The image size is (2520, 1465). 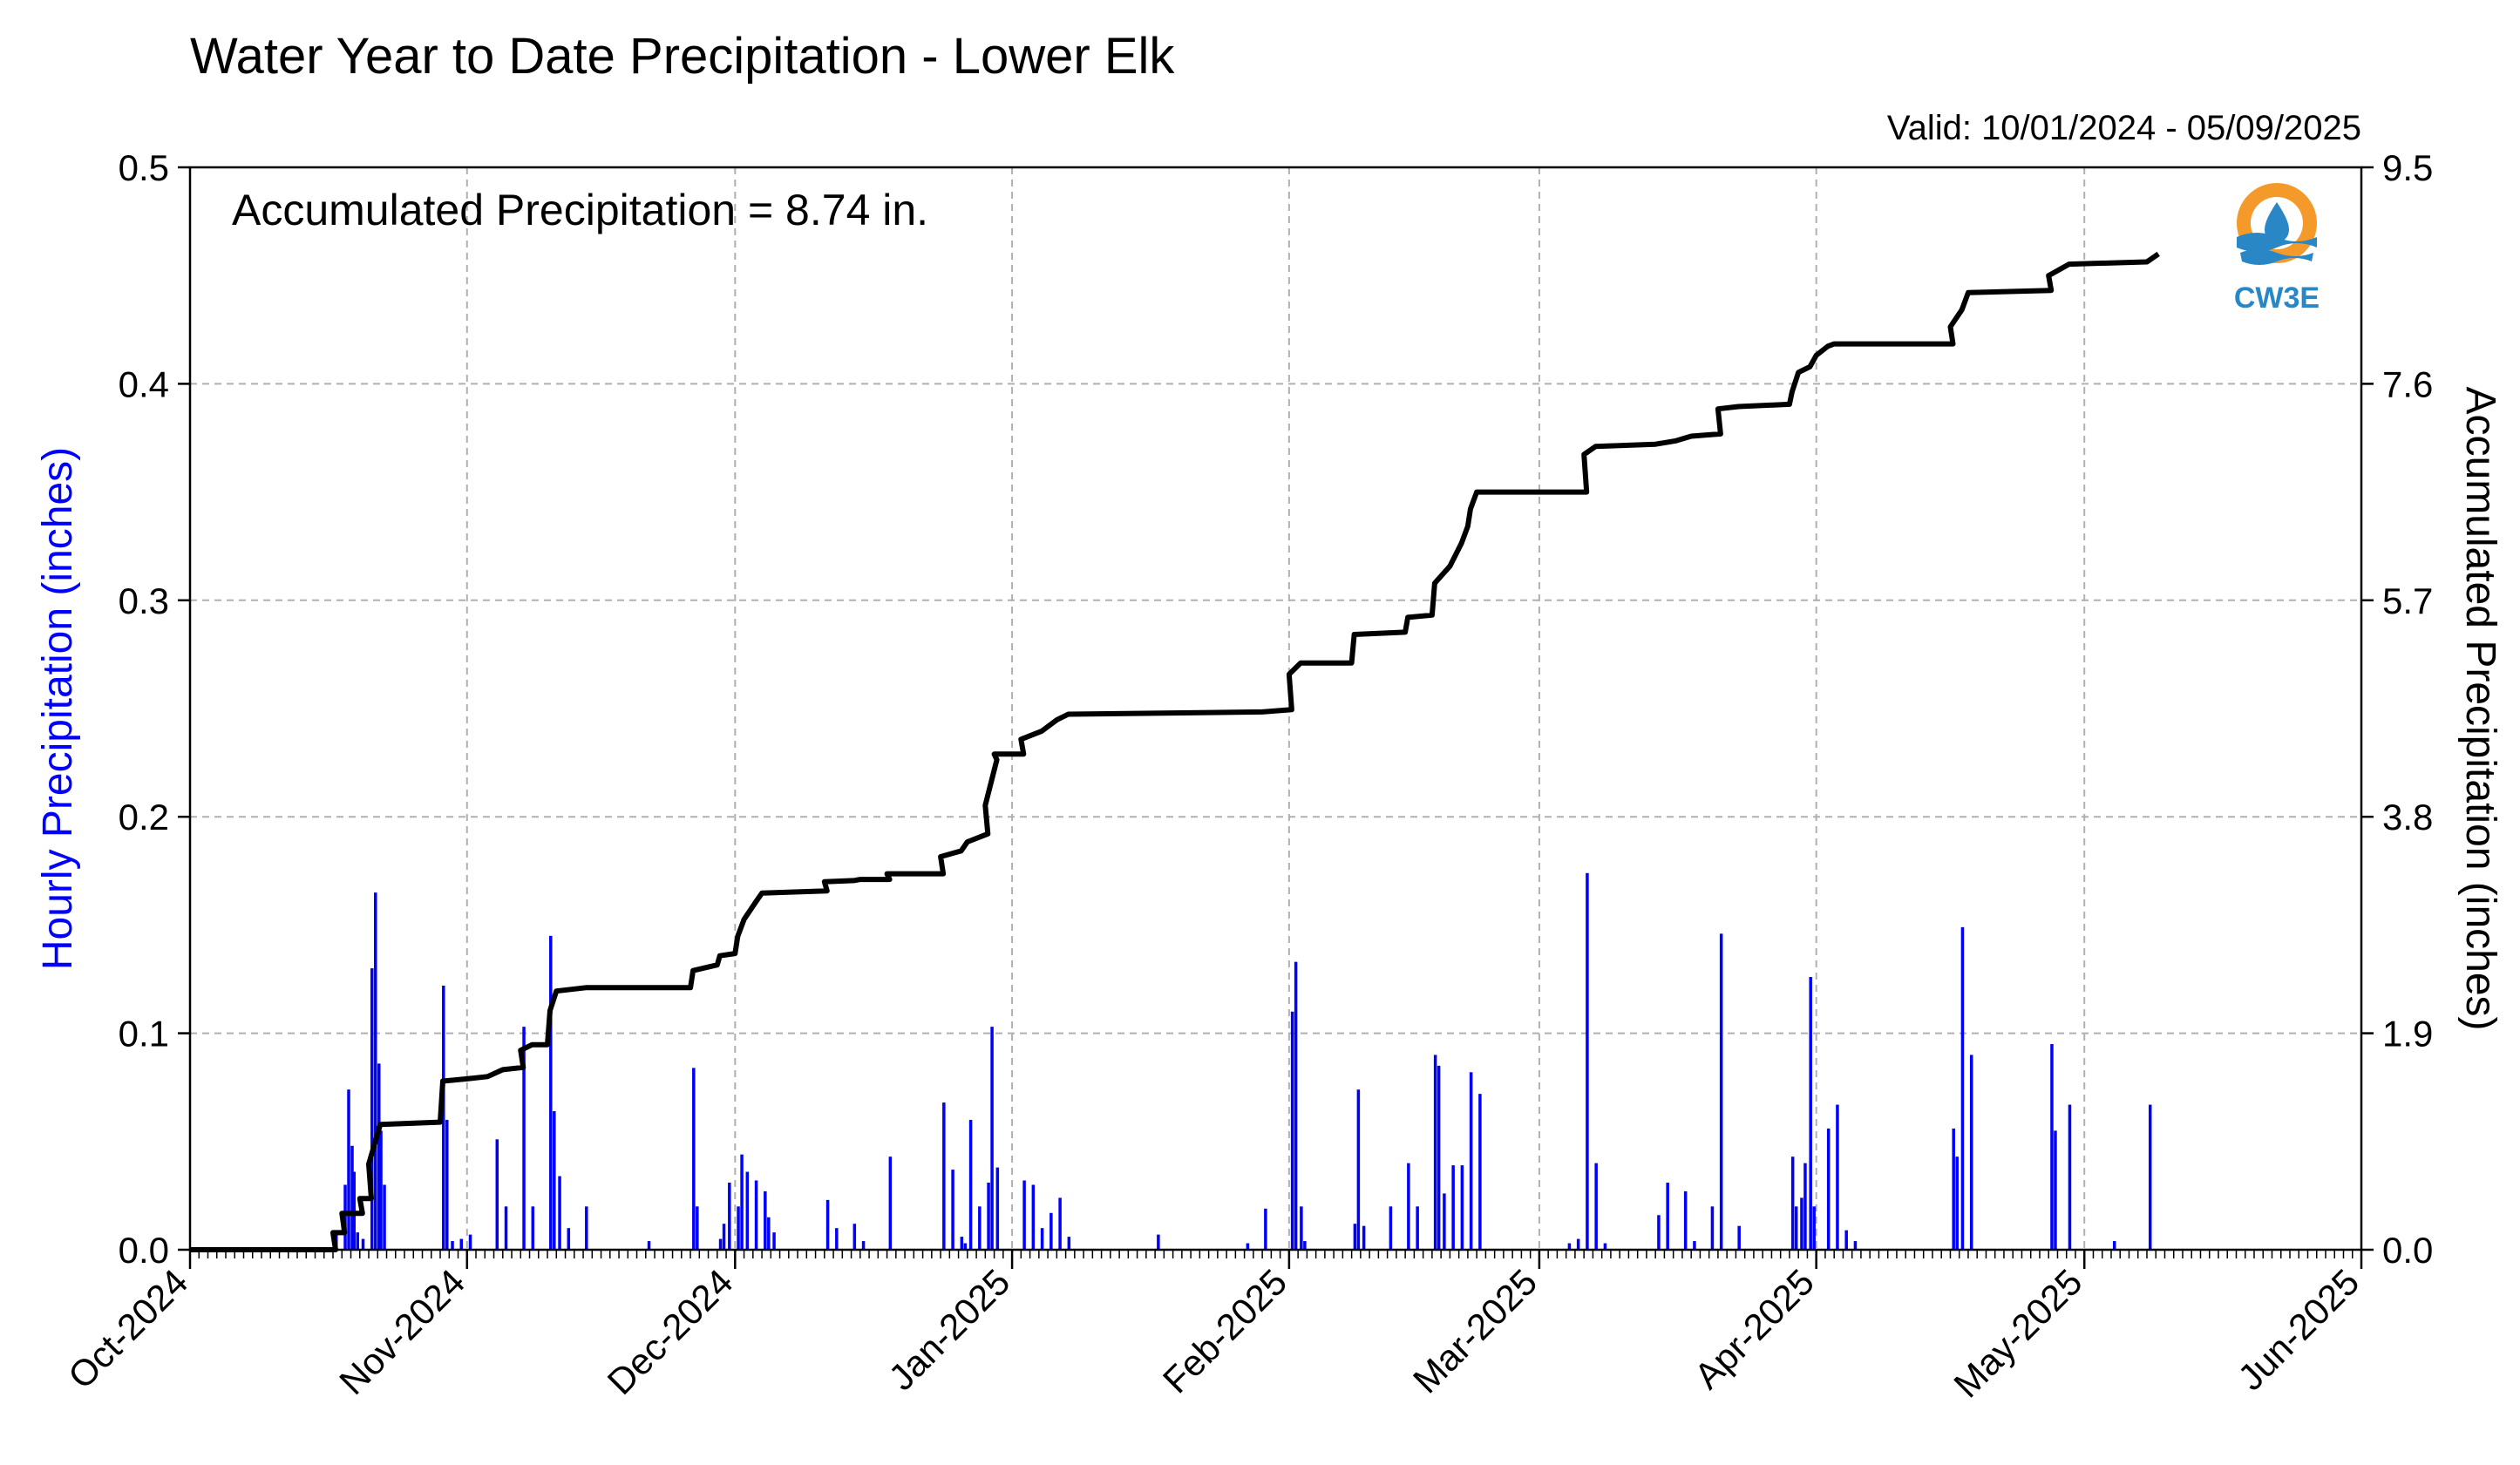 What do you see at coordinates (2124, 128) in the screenshot?
I see `valid-date-range: Valid: 10/01/2024 - 05/09/2025` at bounding box center [2124, 128].